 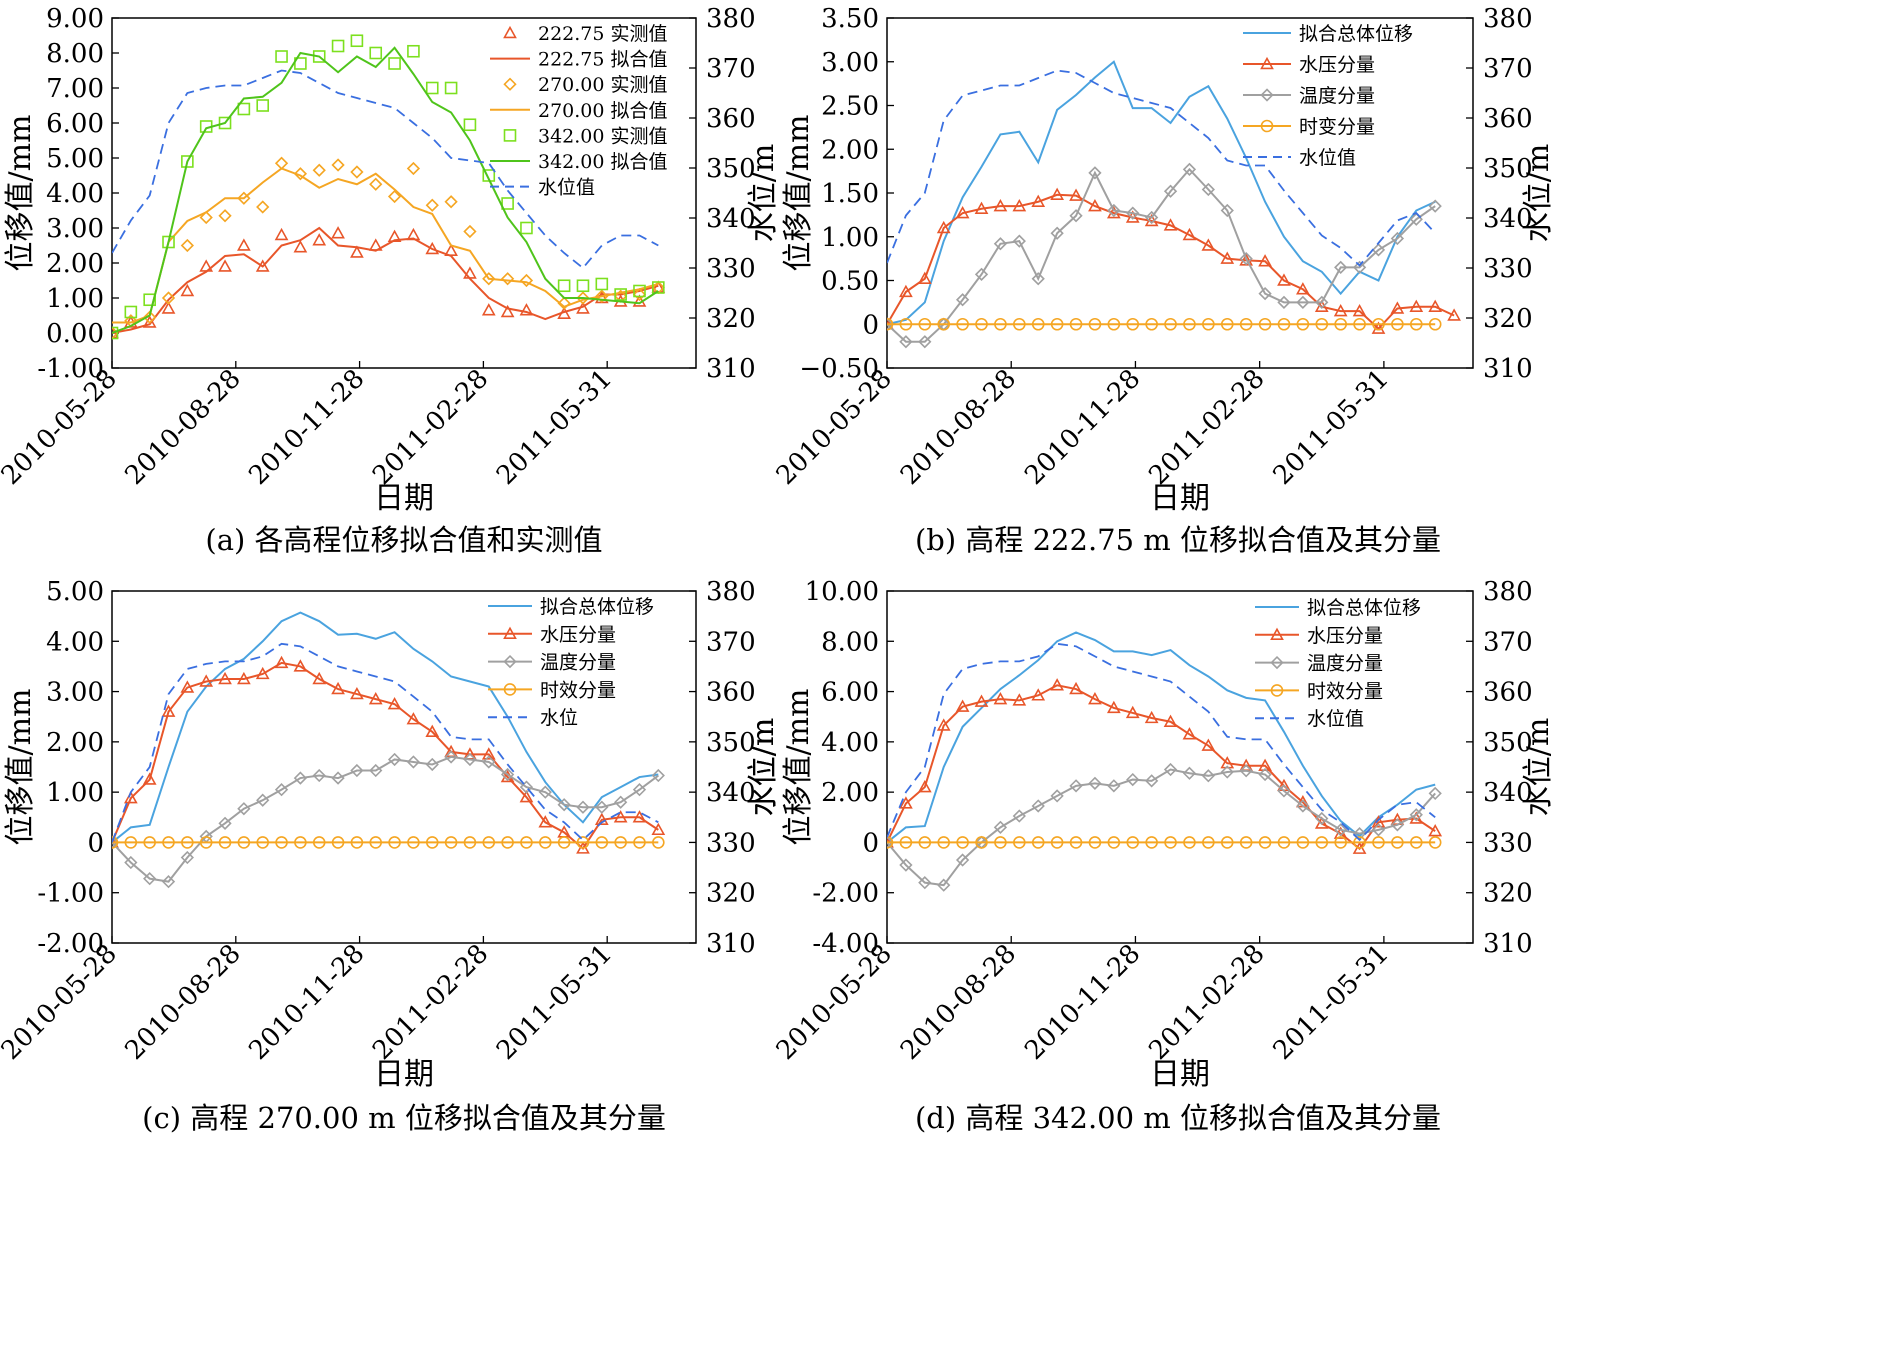 What do you see at coordinates (731, 369) in the screenshot?
I see `y-right-tick-label: 310` at bounding box center [731, 369].